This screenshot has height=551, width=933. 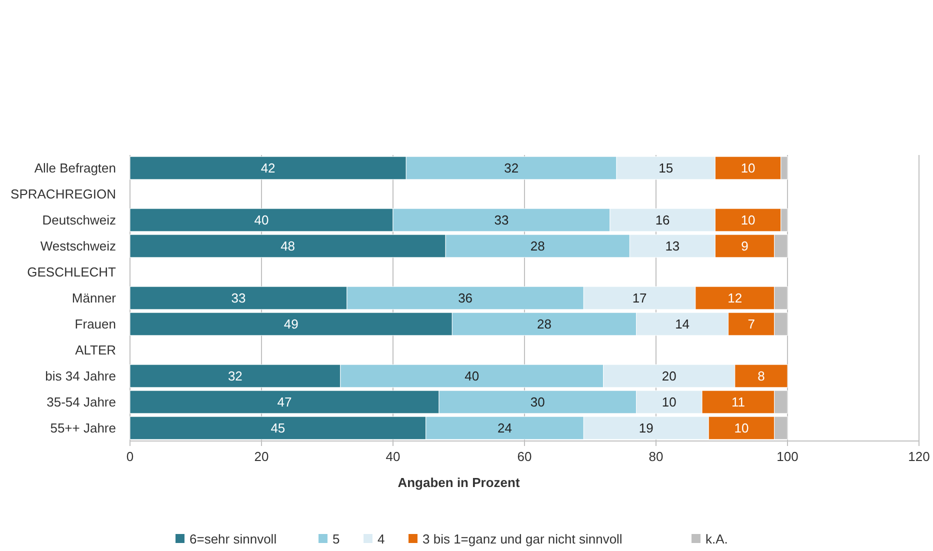 What do you see at coordinates (735, 298) in the screenshot?
I see `data-label: 12` at bounding box center [735, 298].